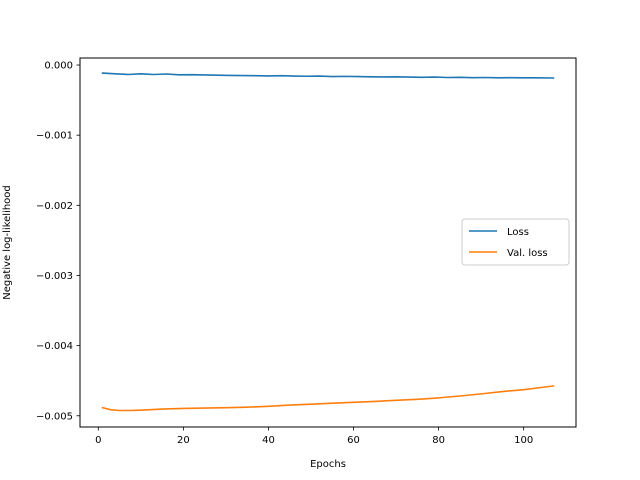 Image resolution: width=640 pixels, height=480 pixels. I want to click on y-tick-label: −0.002, so click(54, 206).